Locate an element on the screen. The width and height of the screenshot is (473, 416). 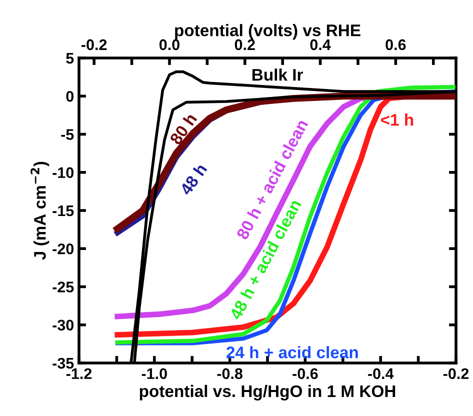
y-tick-label: -10 is located at coordinates (63, 172).